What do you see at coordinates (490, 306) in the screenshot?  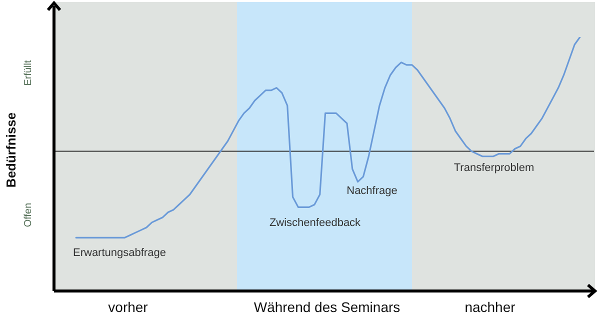 I see `text: nachher` at bounding box center [490, 306].